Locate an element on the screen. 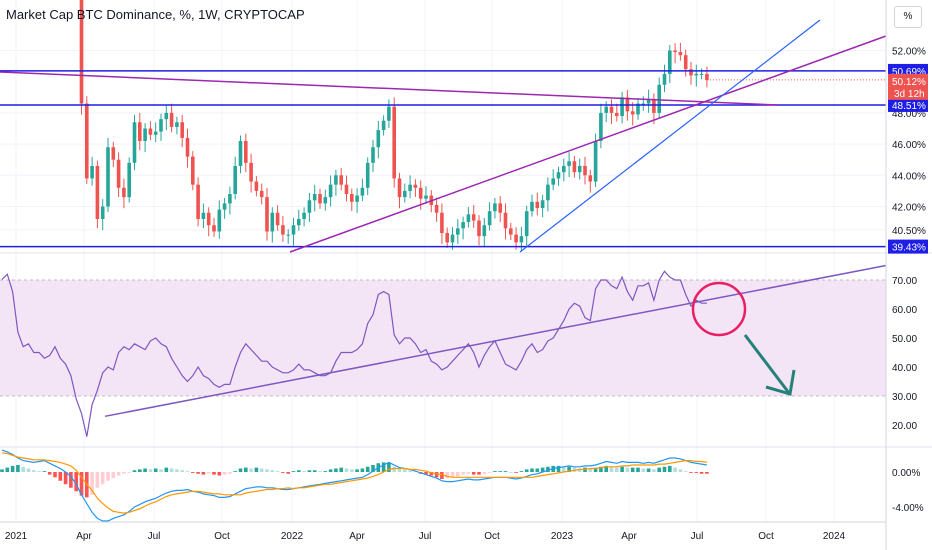 This screenshot has height=550, width=932. annotation-arrow-shaft is located at coordinates (767, 364).